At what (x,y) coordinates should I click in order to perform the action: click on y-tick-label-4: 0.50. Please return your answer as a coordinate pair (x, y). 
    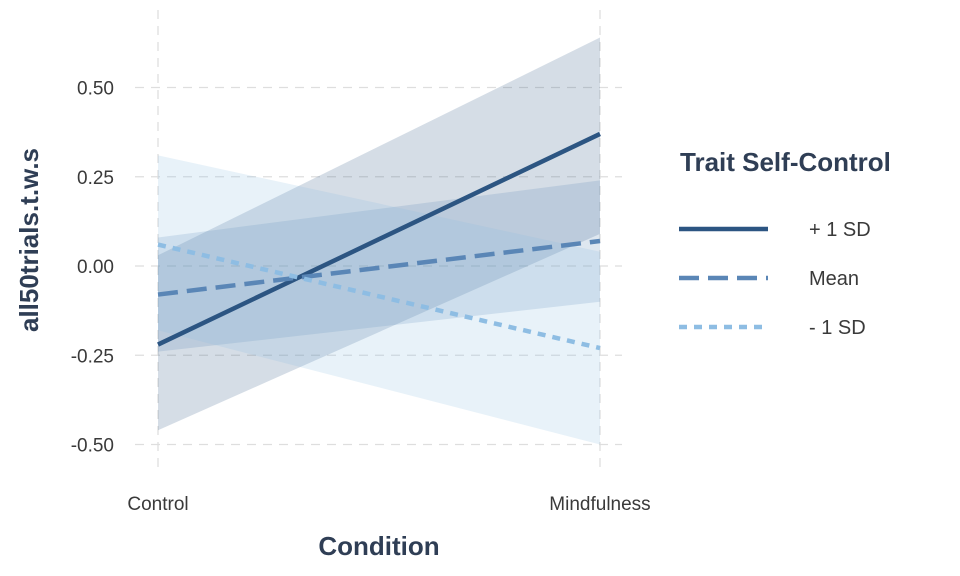
    Looking at the image, I should click on (95, 89).